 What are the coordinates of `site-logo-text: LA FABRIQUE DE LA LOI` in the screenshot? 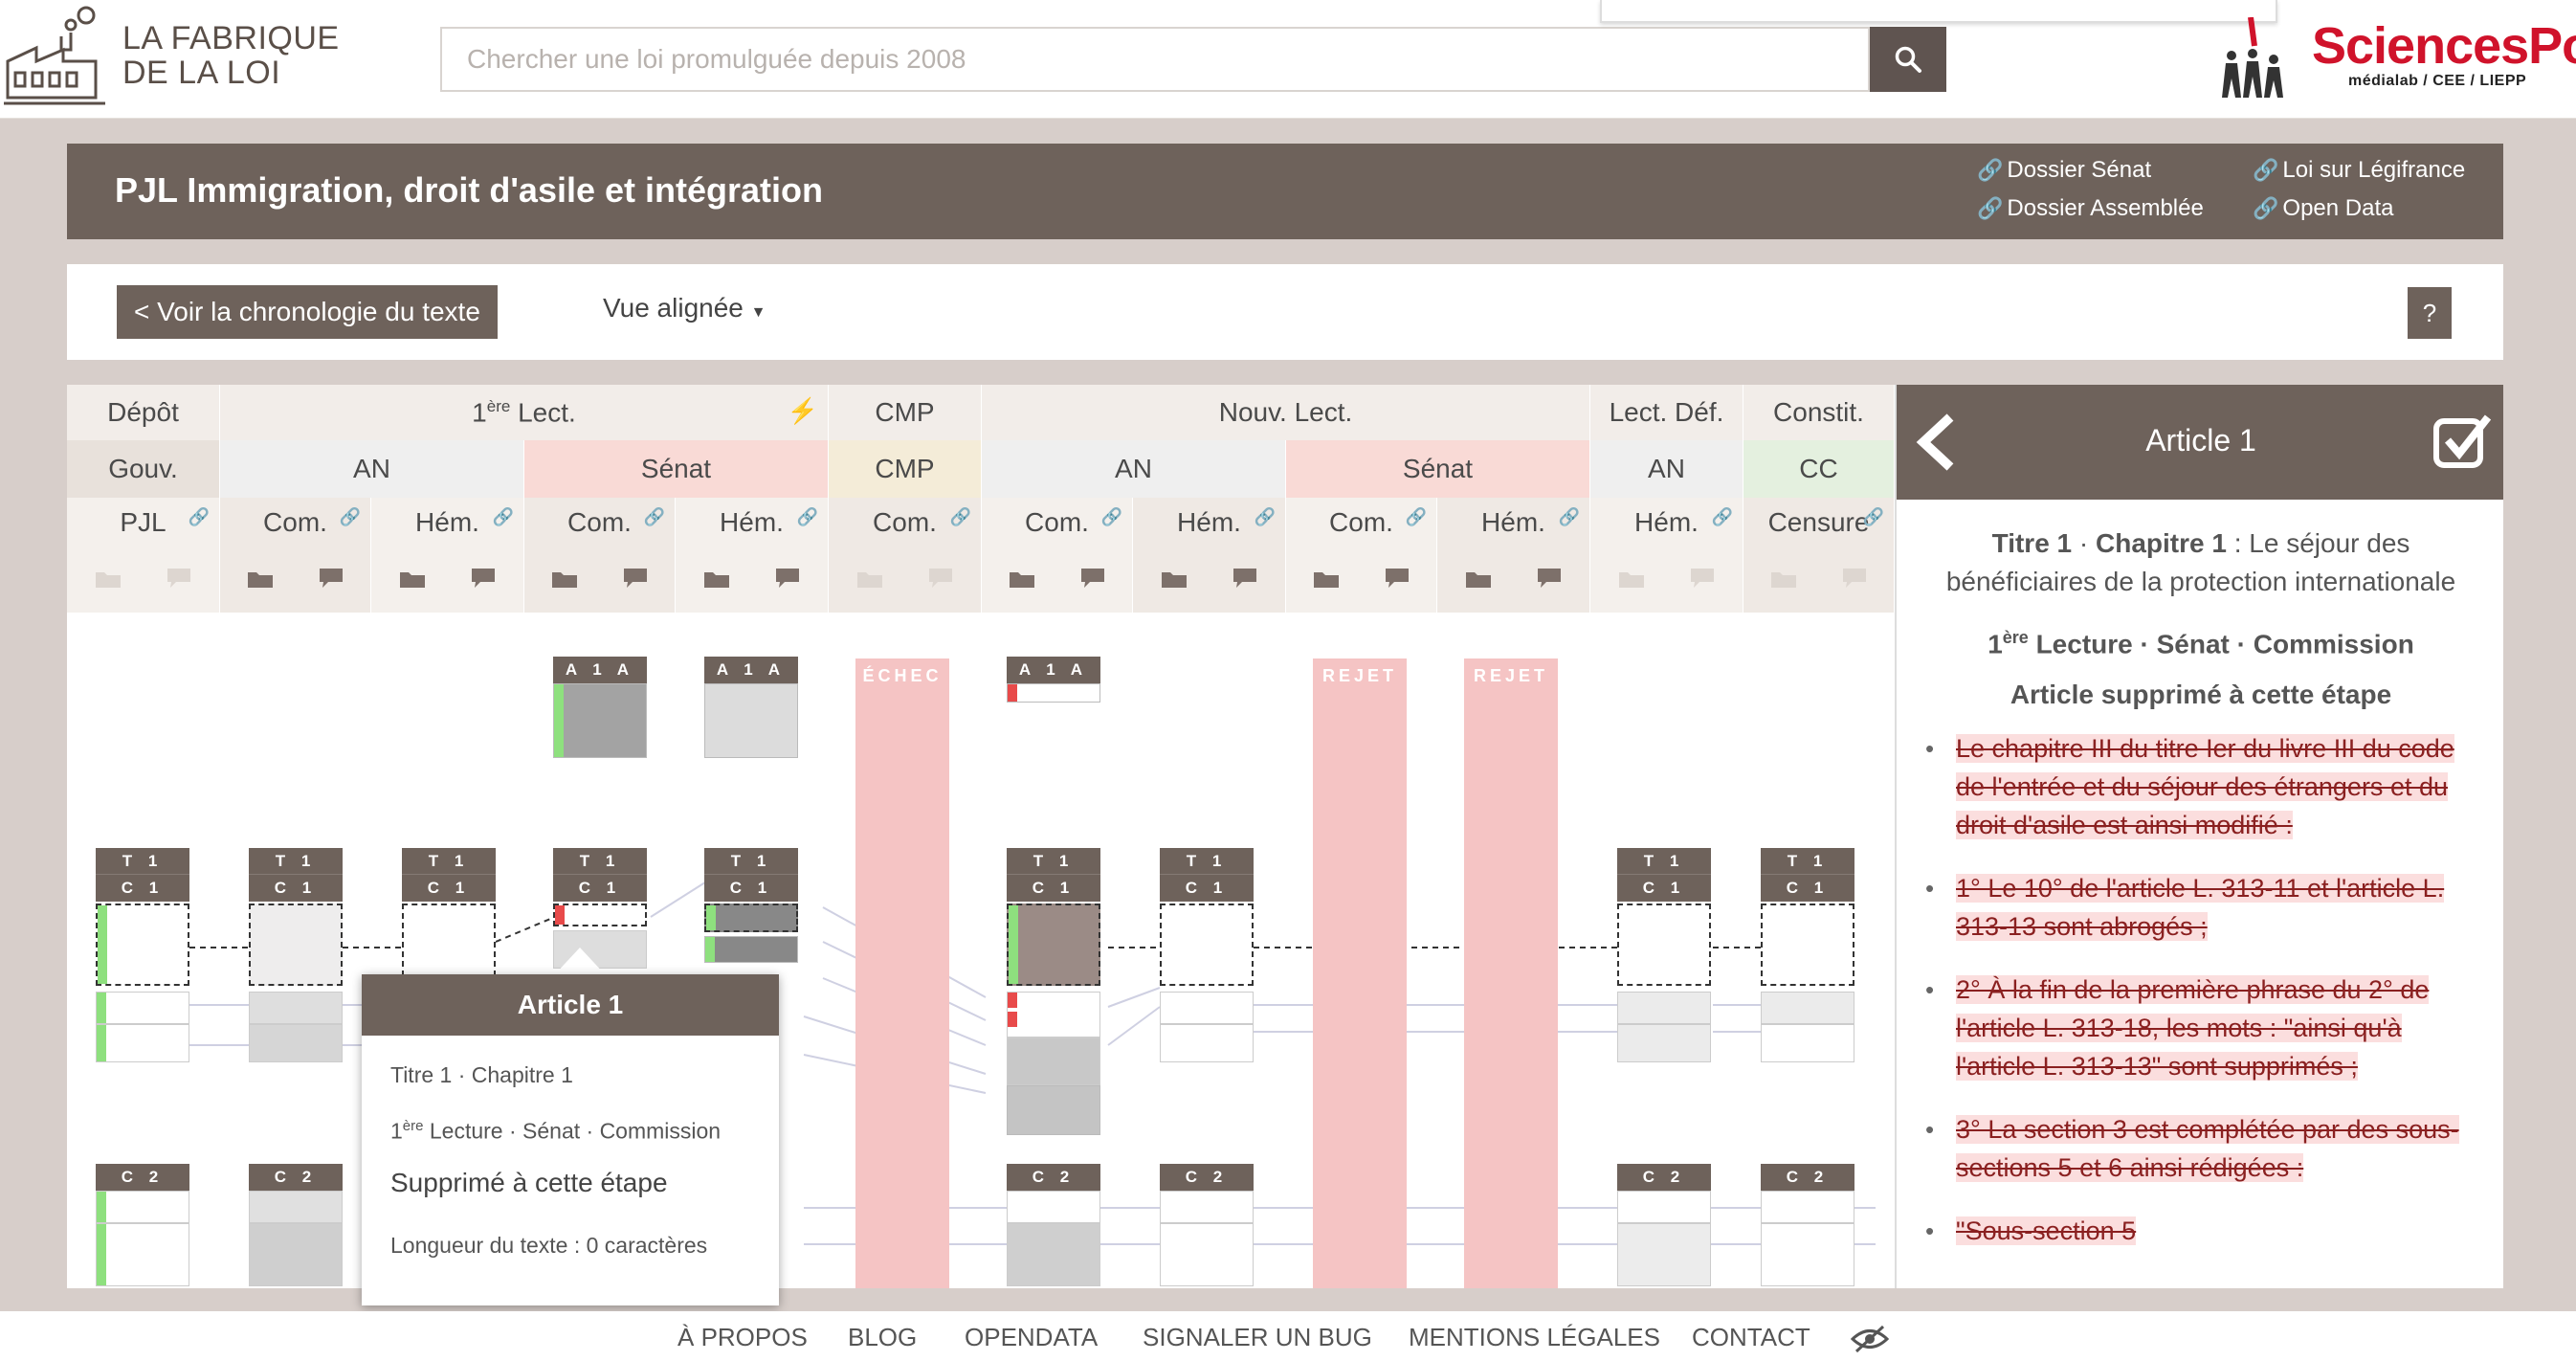 It's located at (231, 56).